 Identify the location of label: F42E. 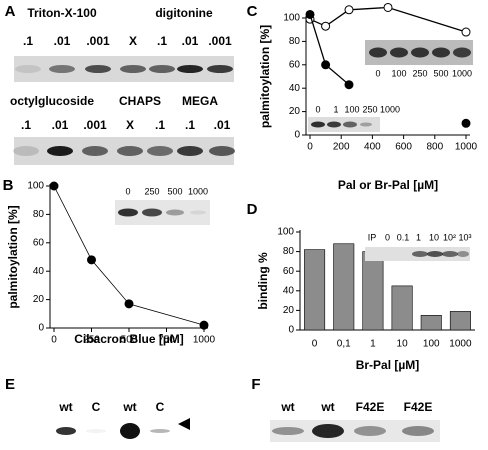
(418, 407).